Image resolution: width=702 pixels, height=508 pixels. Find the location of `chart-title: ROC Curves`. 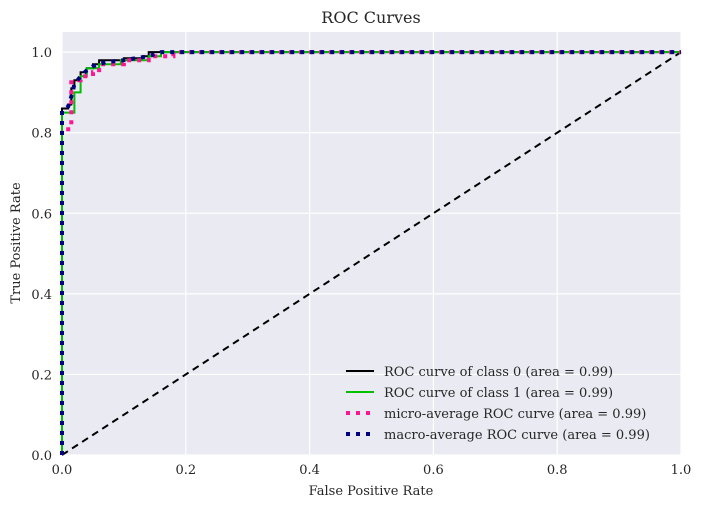

chart-title: ROC Curves is located at coordinates (370, 17).